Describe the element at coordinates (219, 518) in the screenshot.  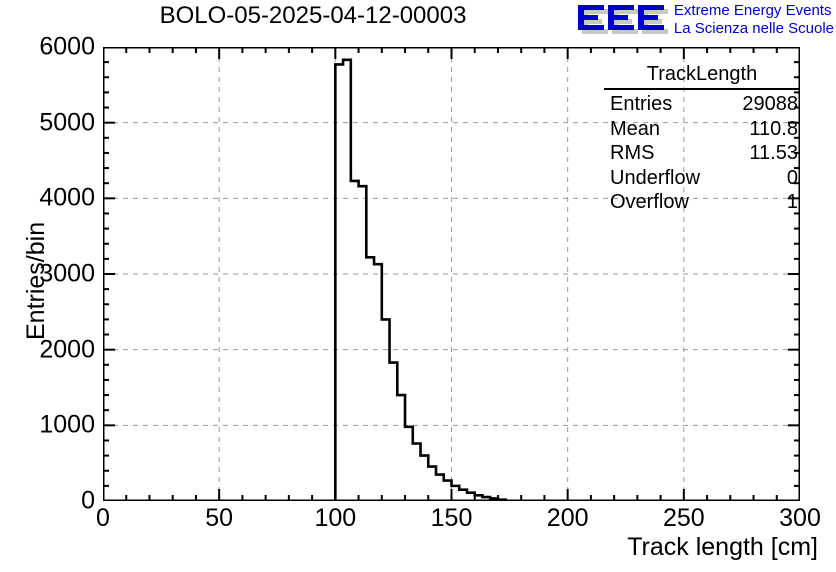
I see `x-tick-label: 50` at that location.